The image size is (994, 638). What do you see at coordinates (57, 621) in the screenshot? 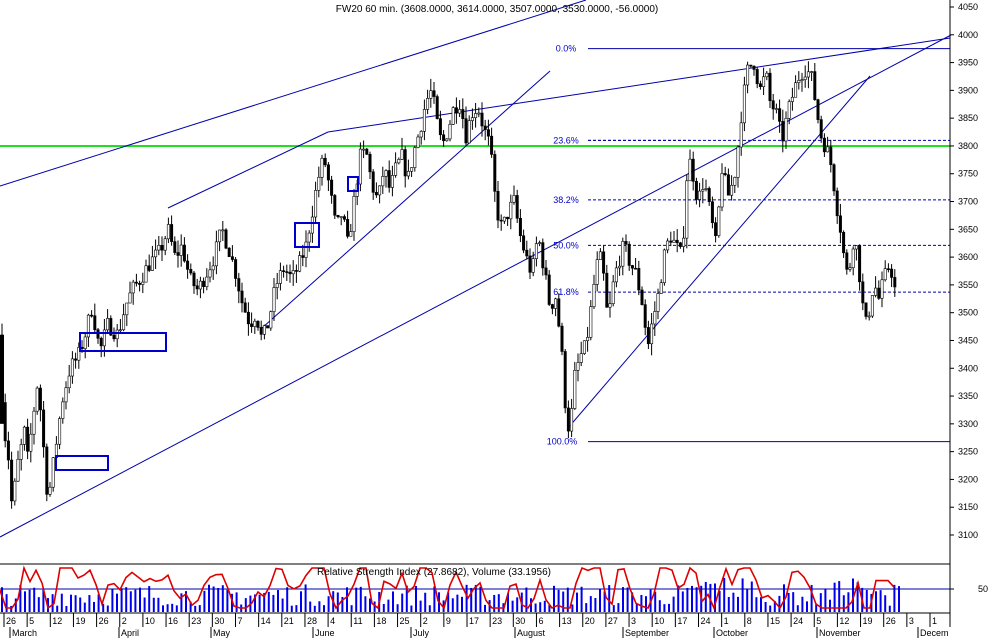
I see `x-tick-label: 12` at bounding box center [57, 621].